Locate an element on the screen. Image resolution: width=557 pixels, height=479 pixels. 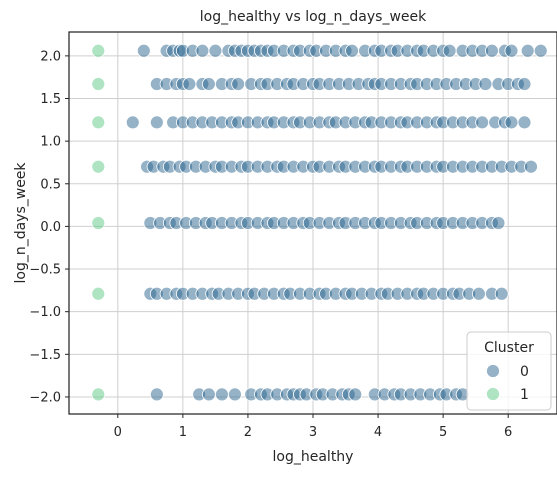
y-tick-label: −1.0 is located at coordinates (45, 312).